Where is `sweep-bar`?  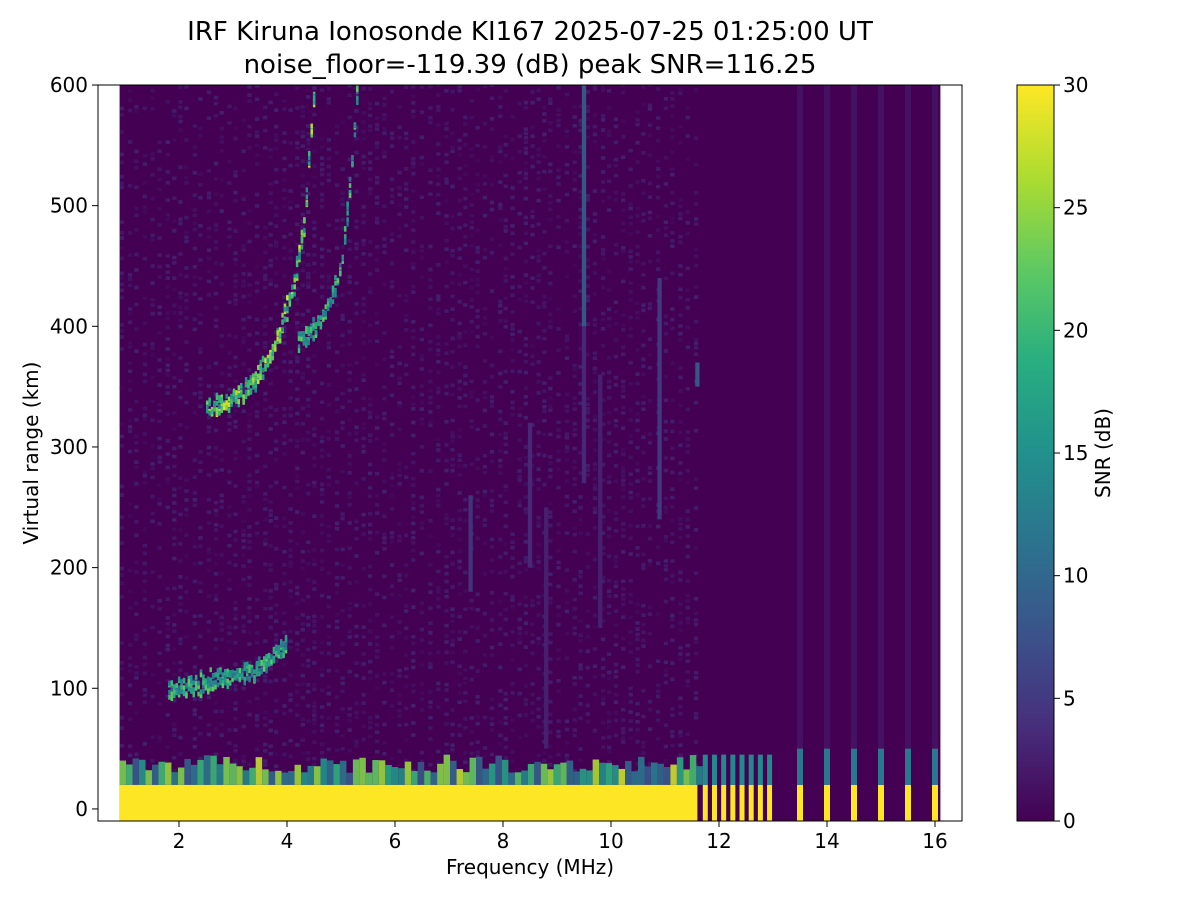 sweep-bar is located at coordinates (800, 802).